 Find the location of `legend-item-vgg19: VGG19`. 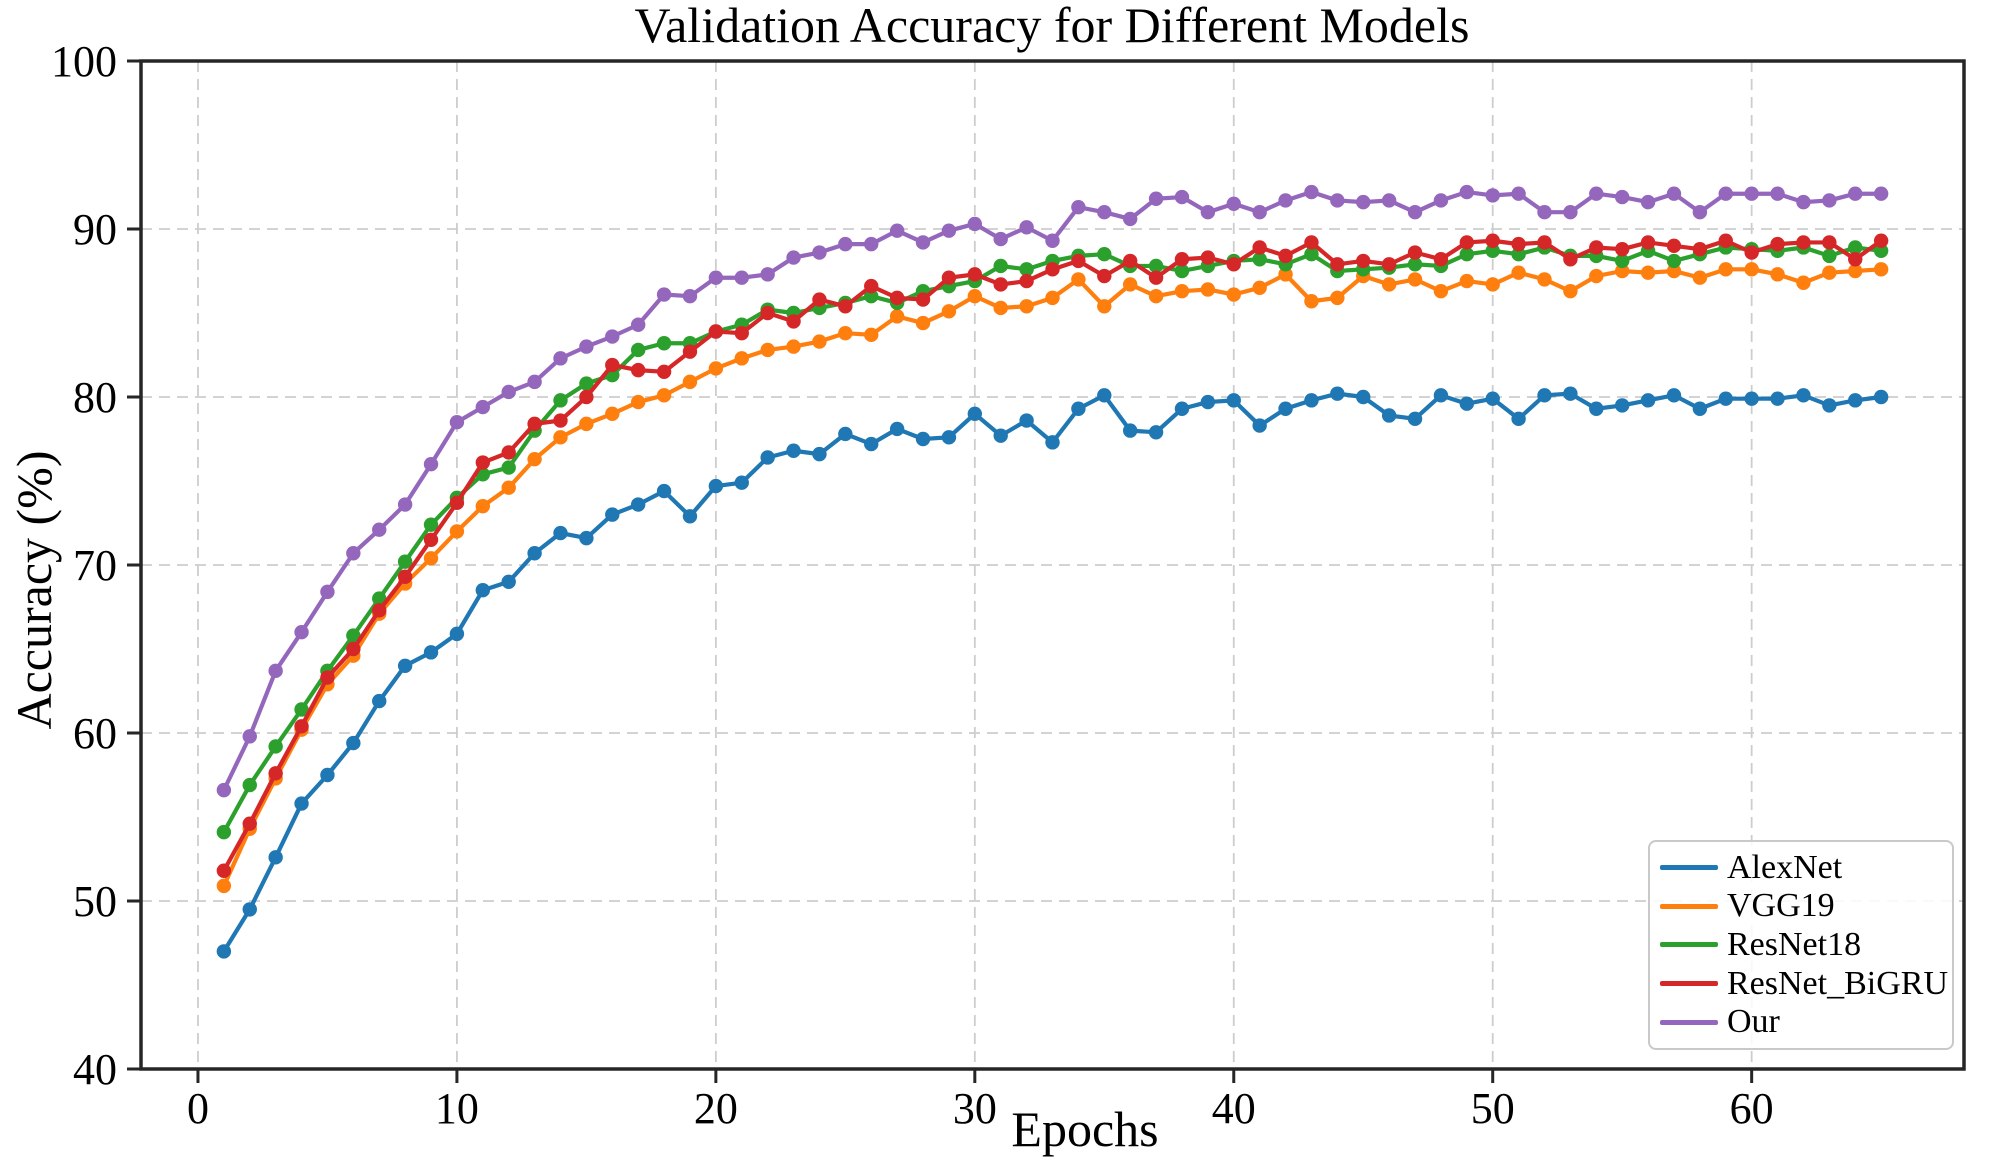

legend-item-vgg19: VGG19 is located at coordinates (1801, 906).